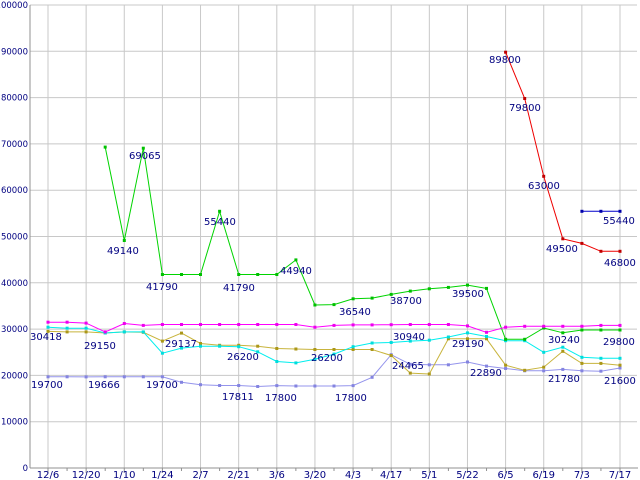 Image resolution: width=640 pixels, height=480 pixels. What do you see at coordinates (334, 327) in the screenshot?
I see `series-line-magenta` at bounding box center [334, 327].